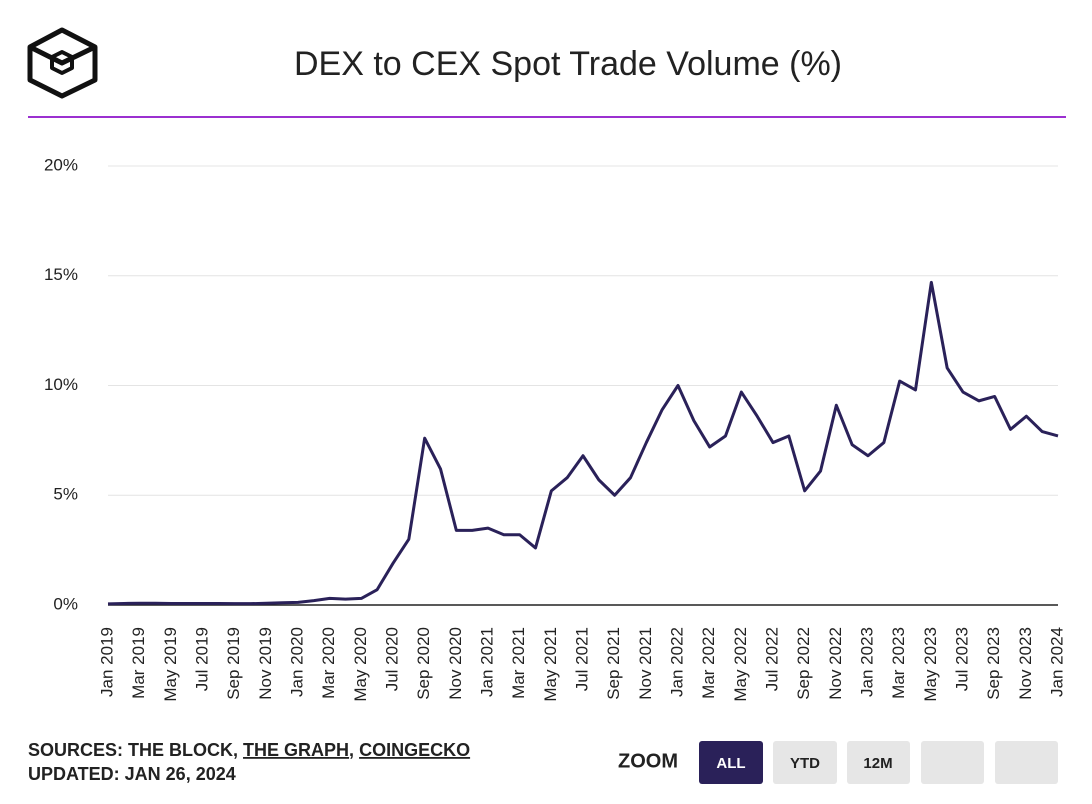 The width and height of the screenshot is (1092, 804). What do you see at coordinates (581, 659) in the screenshot?
I see `x-tick-label: Jul 2021` at bounding box center [581, 659].